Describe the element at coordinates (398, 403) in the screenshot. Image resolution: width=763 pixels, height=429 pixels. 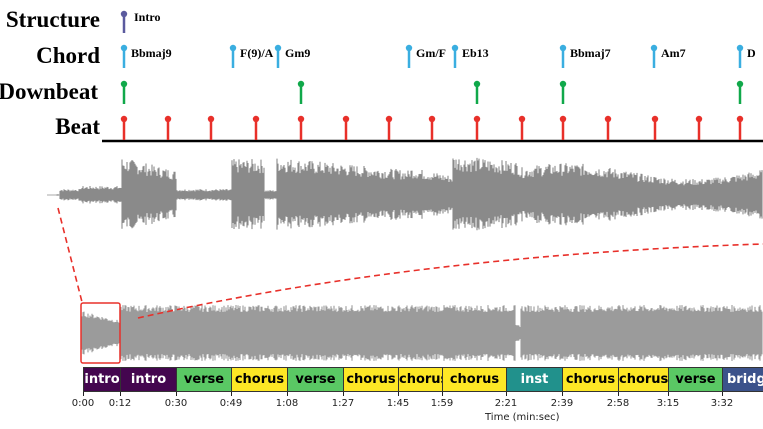
I see `tick-label: 1:45` at that location.